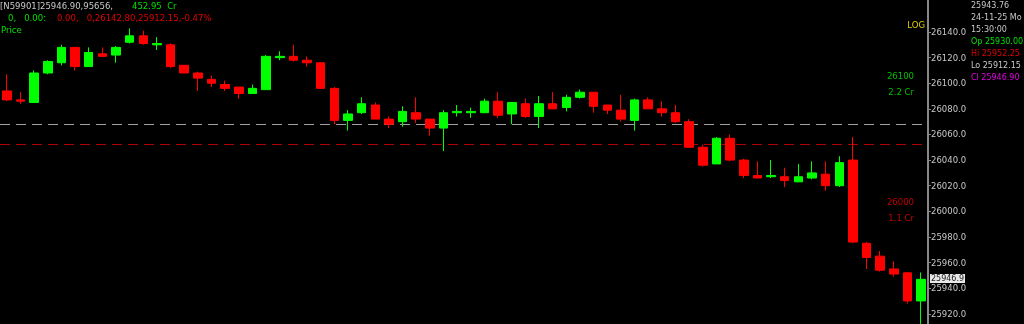  What do you see at coordinates (995, 78) in the screenshot?
I see `text: Cl 25946.90` at bounding box center [995, 78].